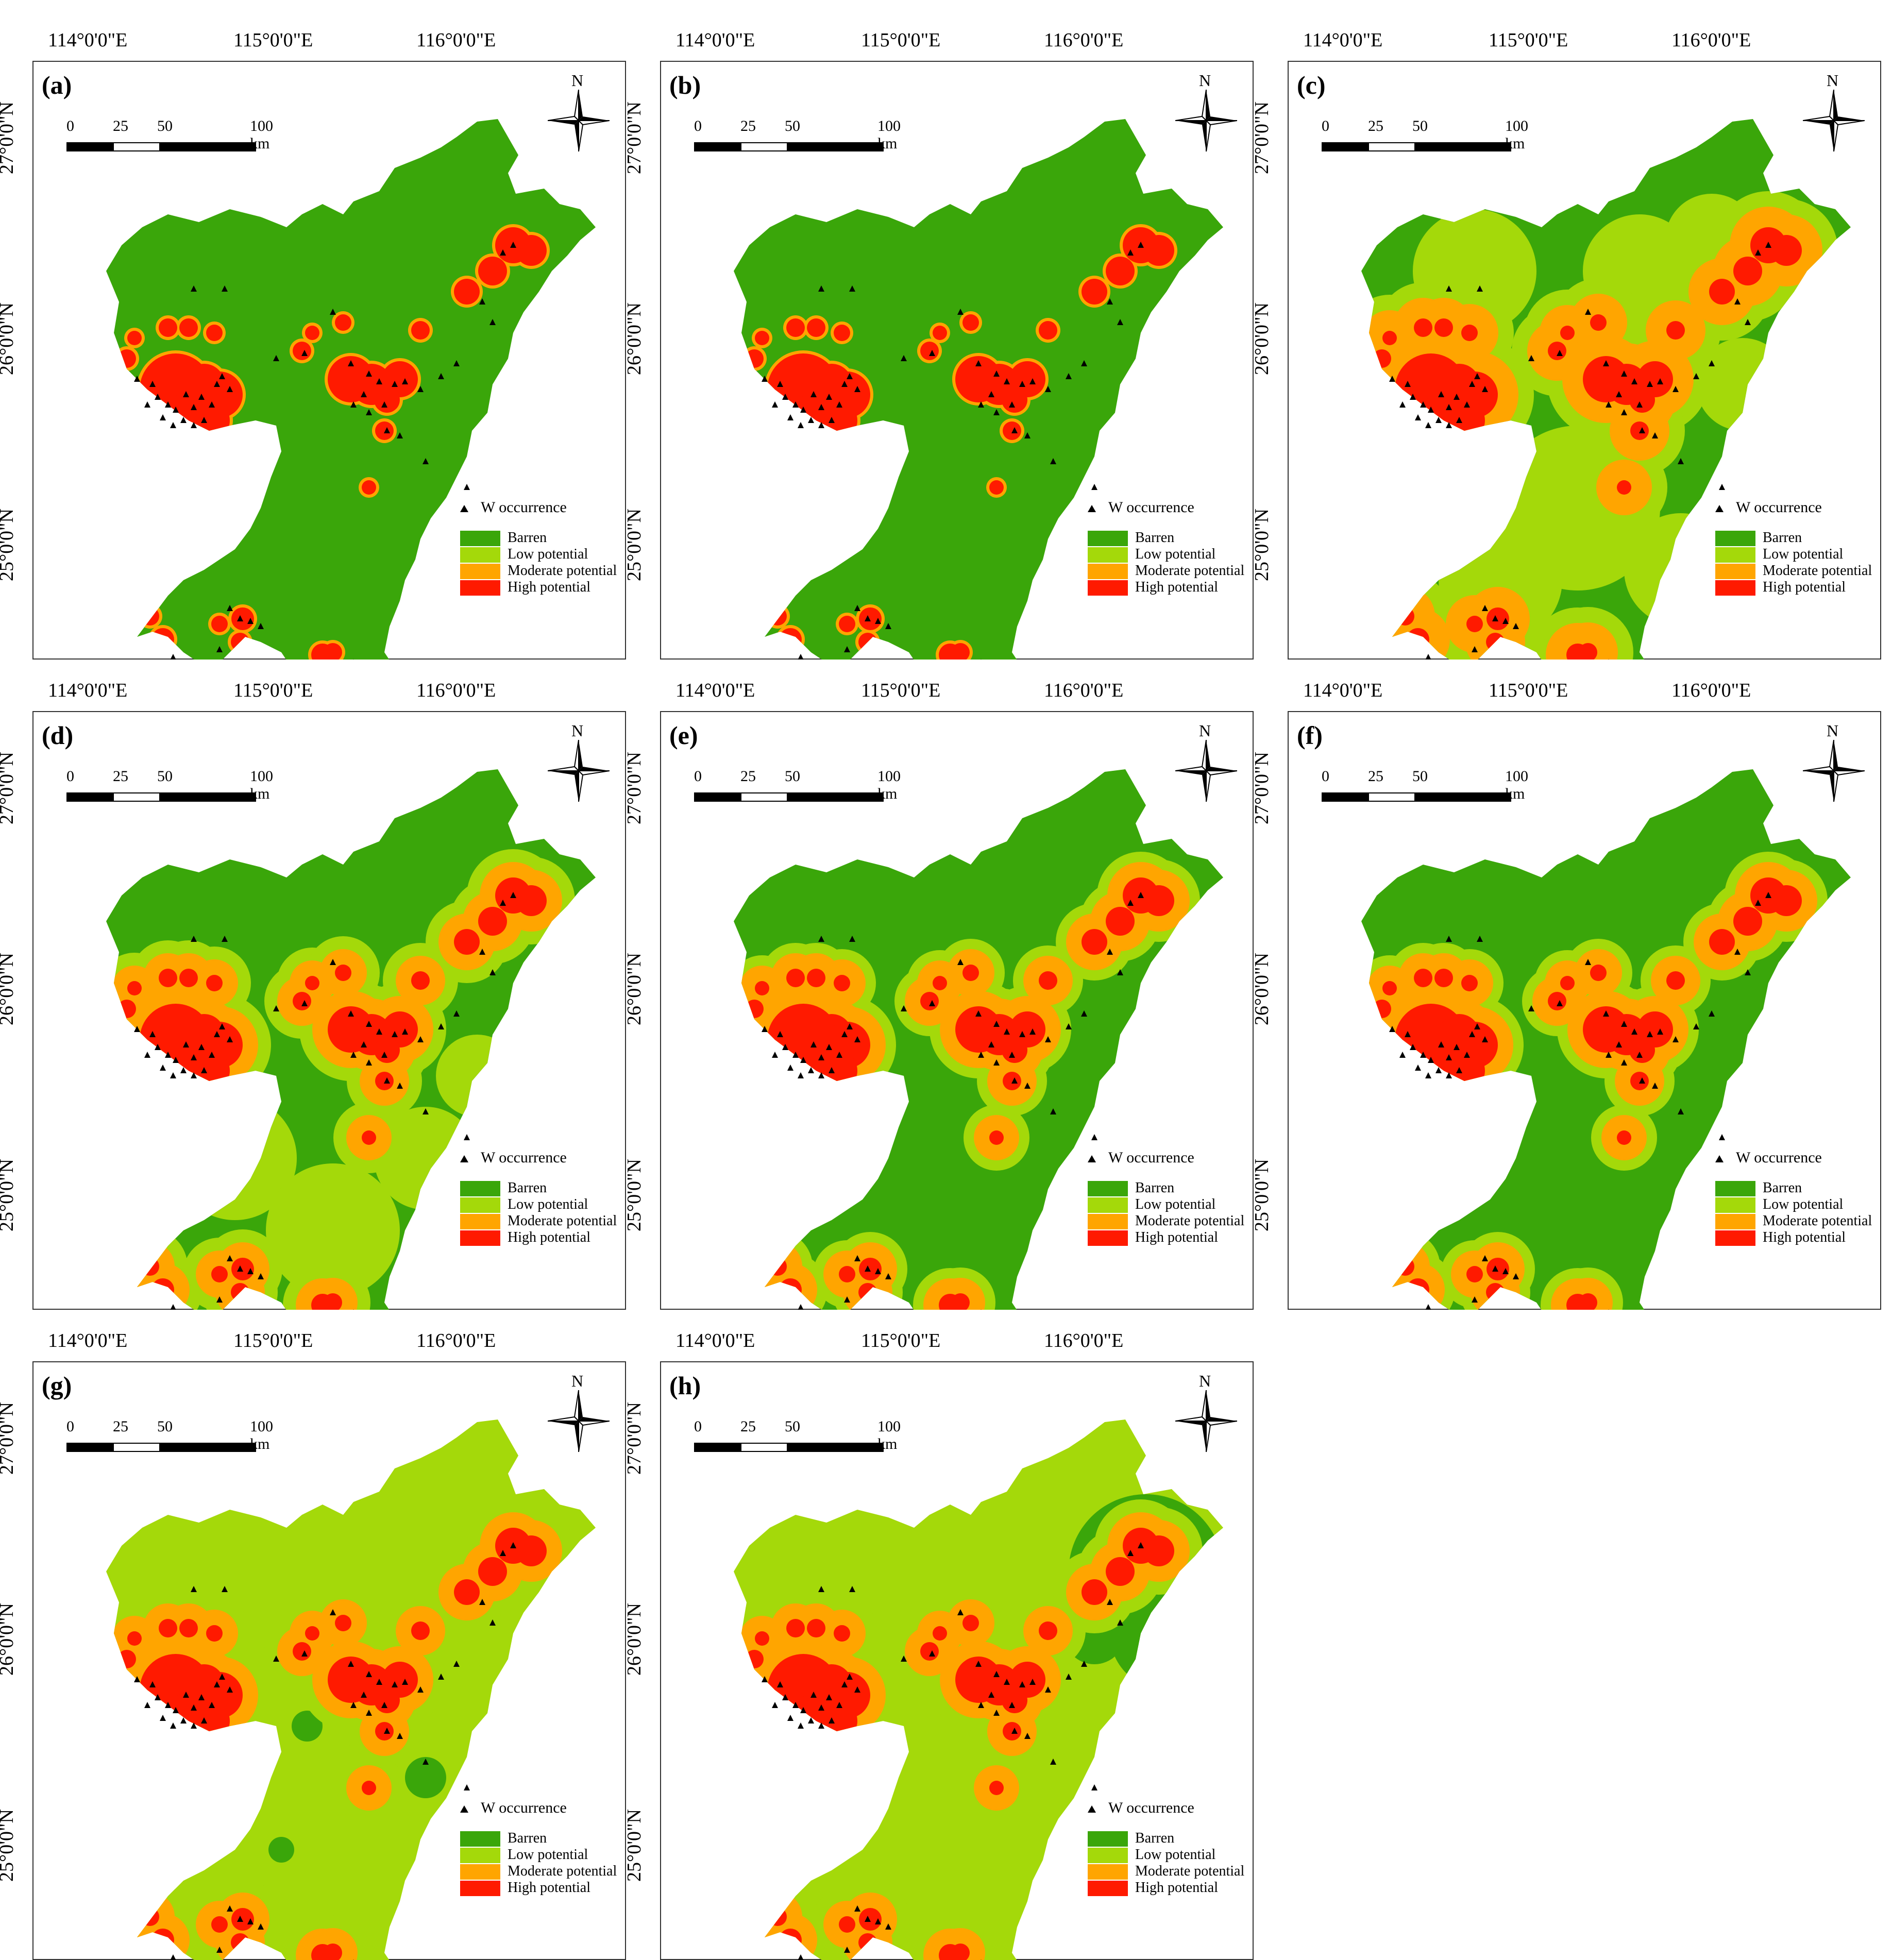 The image size is (1892, 1960). What do you see at coordinates (1392, 797) in the screenshot?
I see `scale-segment` at bounding box center [1392, 797].